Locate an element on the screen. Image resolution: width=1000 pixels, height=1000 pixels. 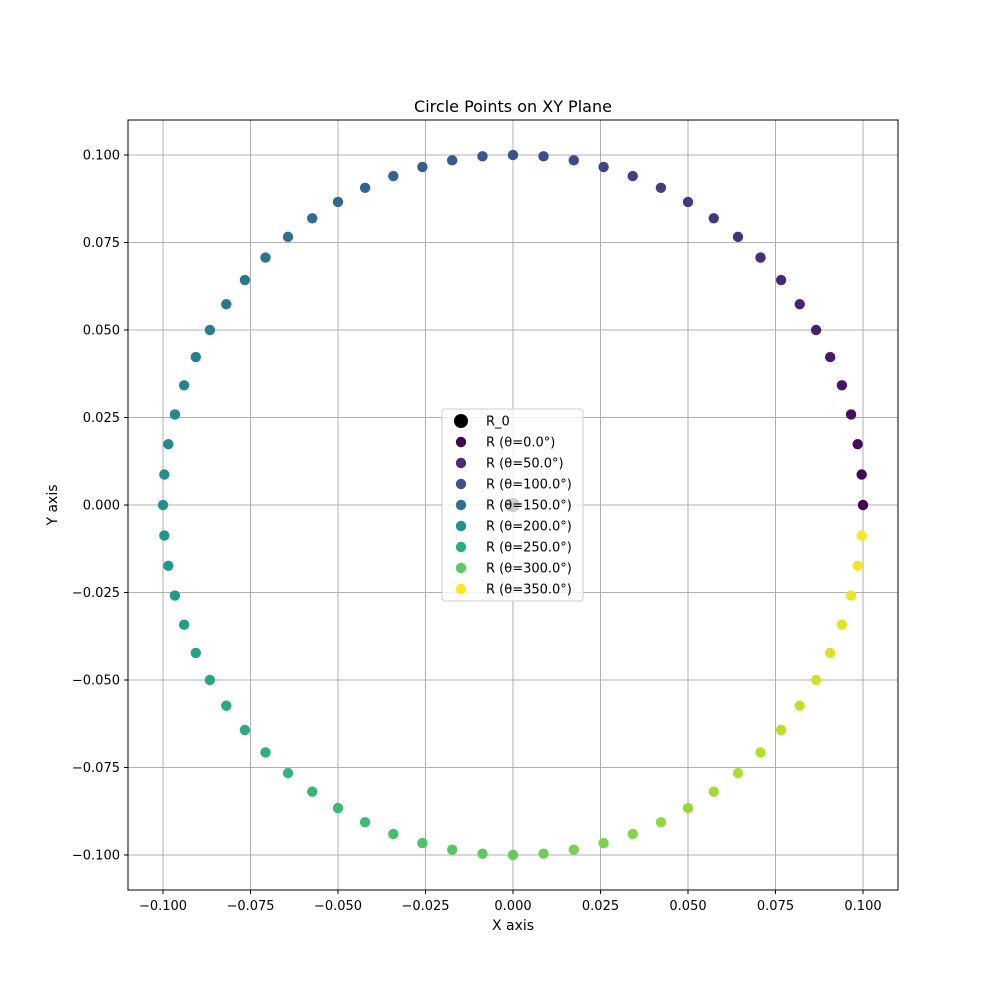
x-tick-label: 0.100 is located at coordinates (862, 906).